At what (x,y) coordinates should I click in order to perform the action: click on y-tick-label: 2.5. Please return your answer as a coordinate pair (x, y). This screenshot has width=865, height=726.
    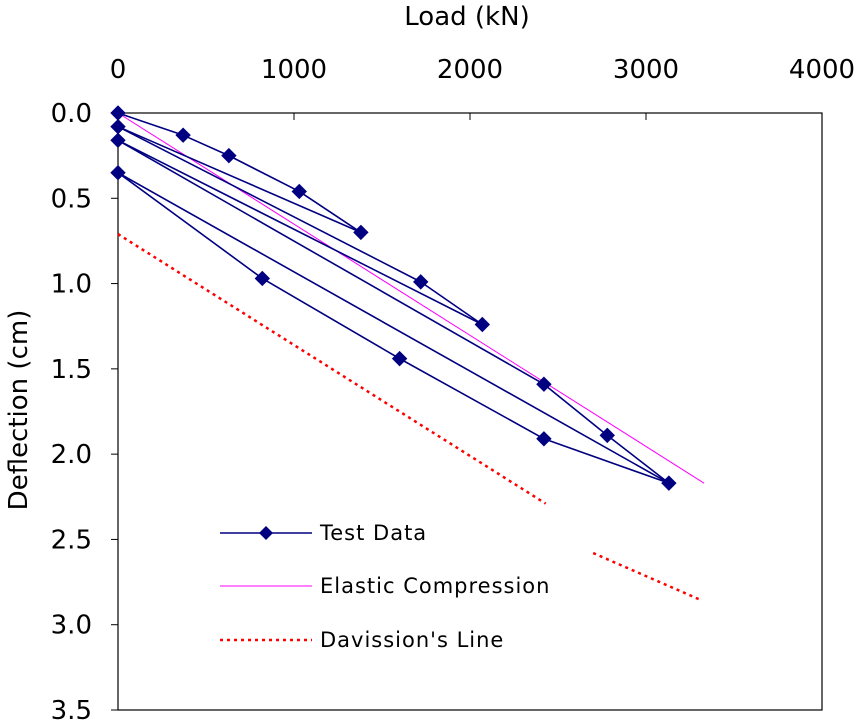
    Looking at the image, I should click on (71, 540).